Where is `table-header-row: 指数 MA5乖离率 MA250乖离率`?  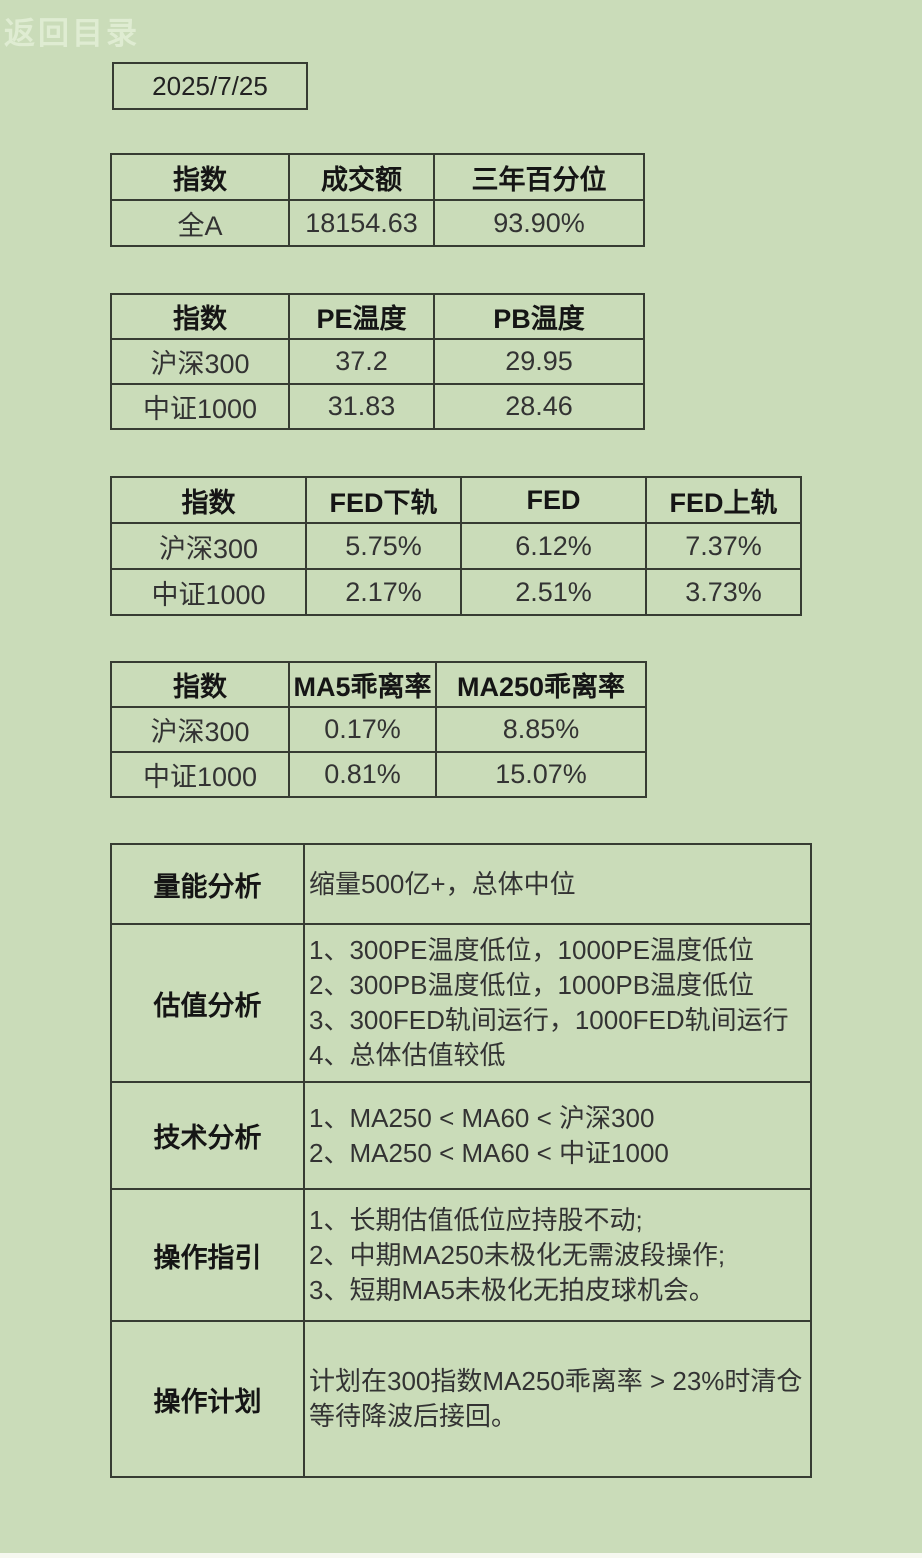 table-header-row: 指数 MA5乖离率 MA250乖离率 is located at coordinates (378, 684).